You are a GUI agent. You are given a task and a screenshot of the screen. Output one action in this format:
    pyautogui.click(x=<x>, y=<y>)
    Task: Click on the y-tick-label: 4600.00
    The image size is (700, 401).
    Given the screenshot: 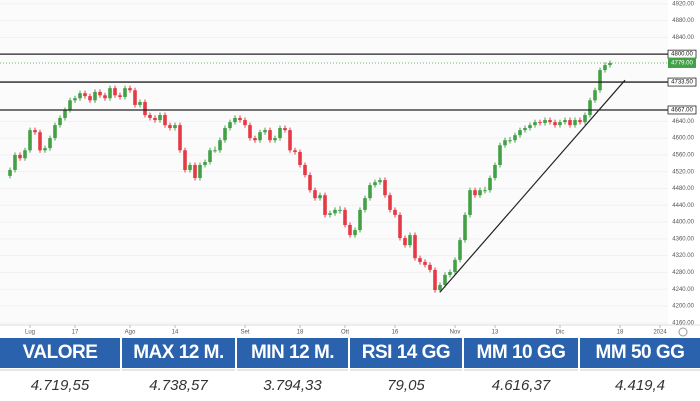 What is the action you would take?
    pyautogui.click(x=683, y=139)
    